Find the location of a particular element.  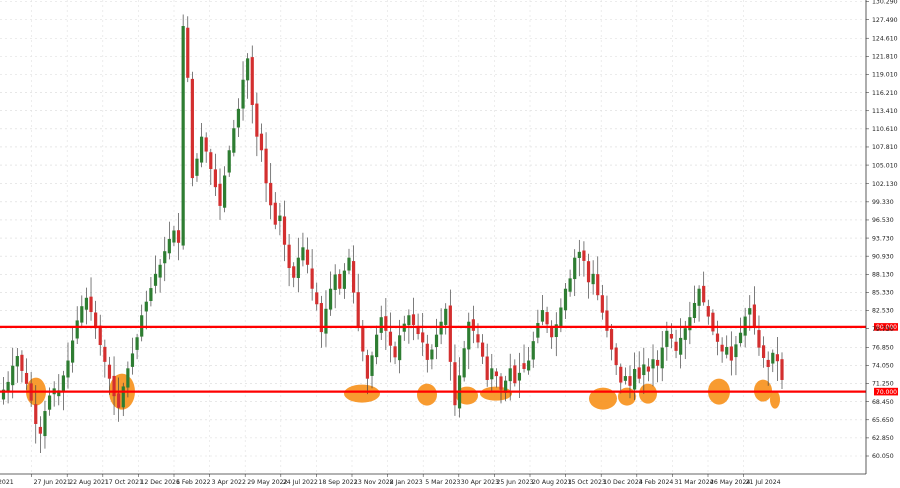

y-tick-label: 102.130 is located at coordinates (885, 184).